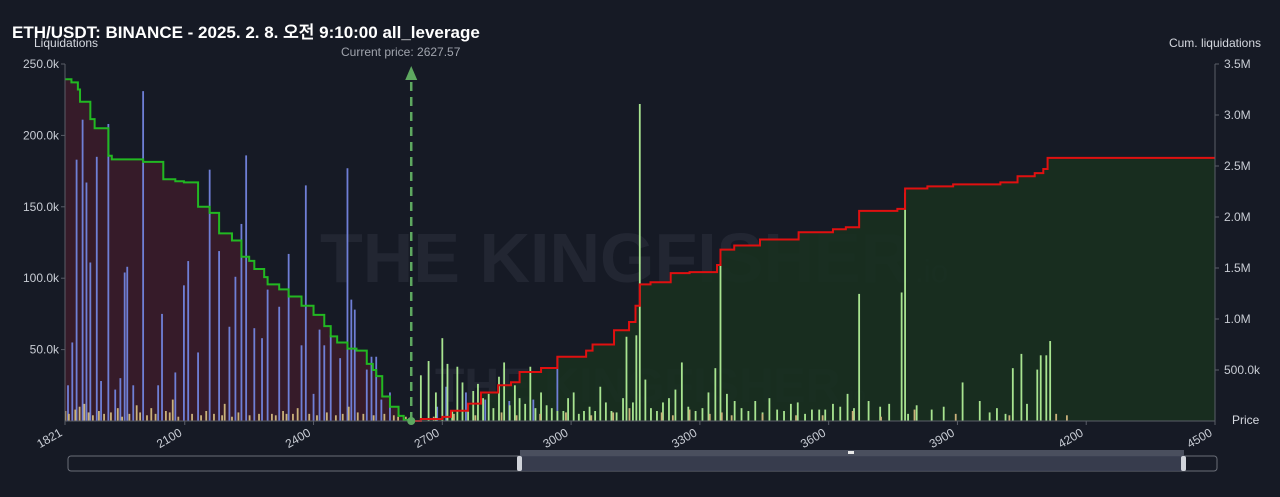 Image resolution: width=1280 pixels, height=497 pixels. What do you see at coordinates (1242, 370) in the screenshot?
I see `y2-tick-label: 500.0k` at bounding box center [1242, 370].